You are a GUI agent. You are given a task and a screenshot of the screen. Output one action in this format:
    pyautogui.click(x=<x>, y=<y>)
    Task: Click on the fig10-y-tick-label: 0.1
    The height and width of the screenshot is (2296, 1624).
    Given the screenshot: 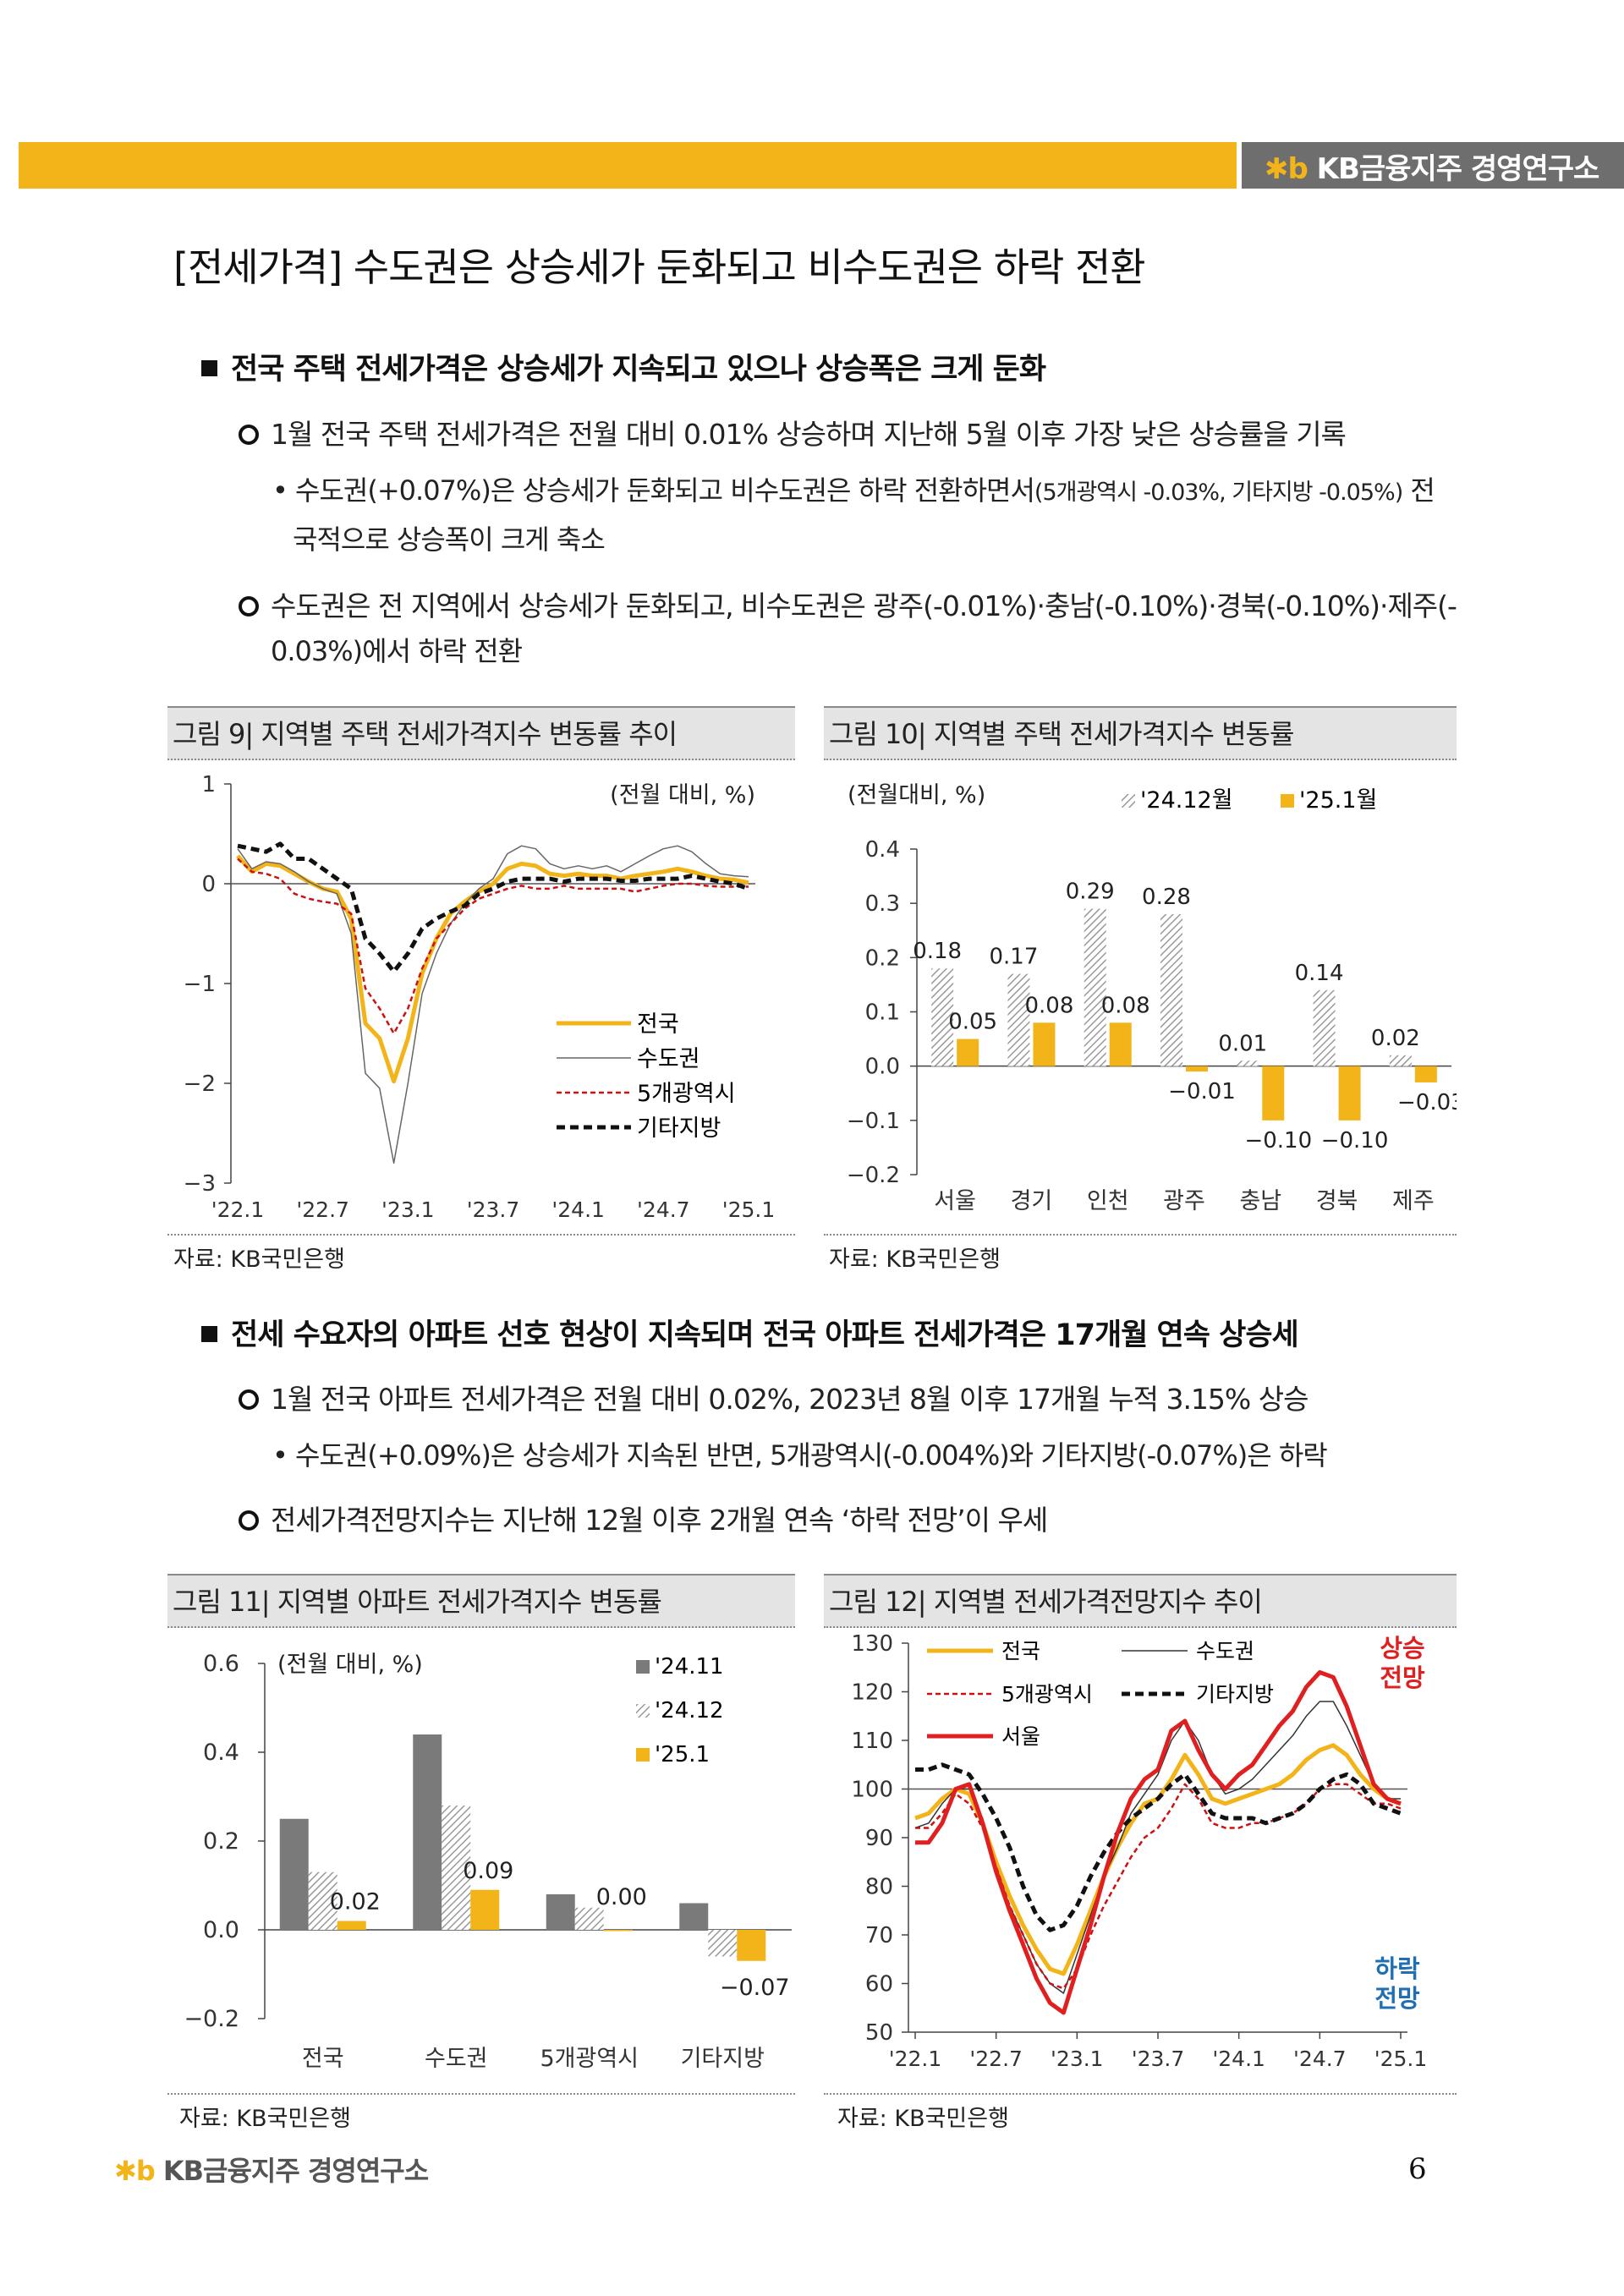 What is the action you would take?
    pyautogui.click(x=882, y=1013)
    